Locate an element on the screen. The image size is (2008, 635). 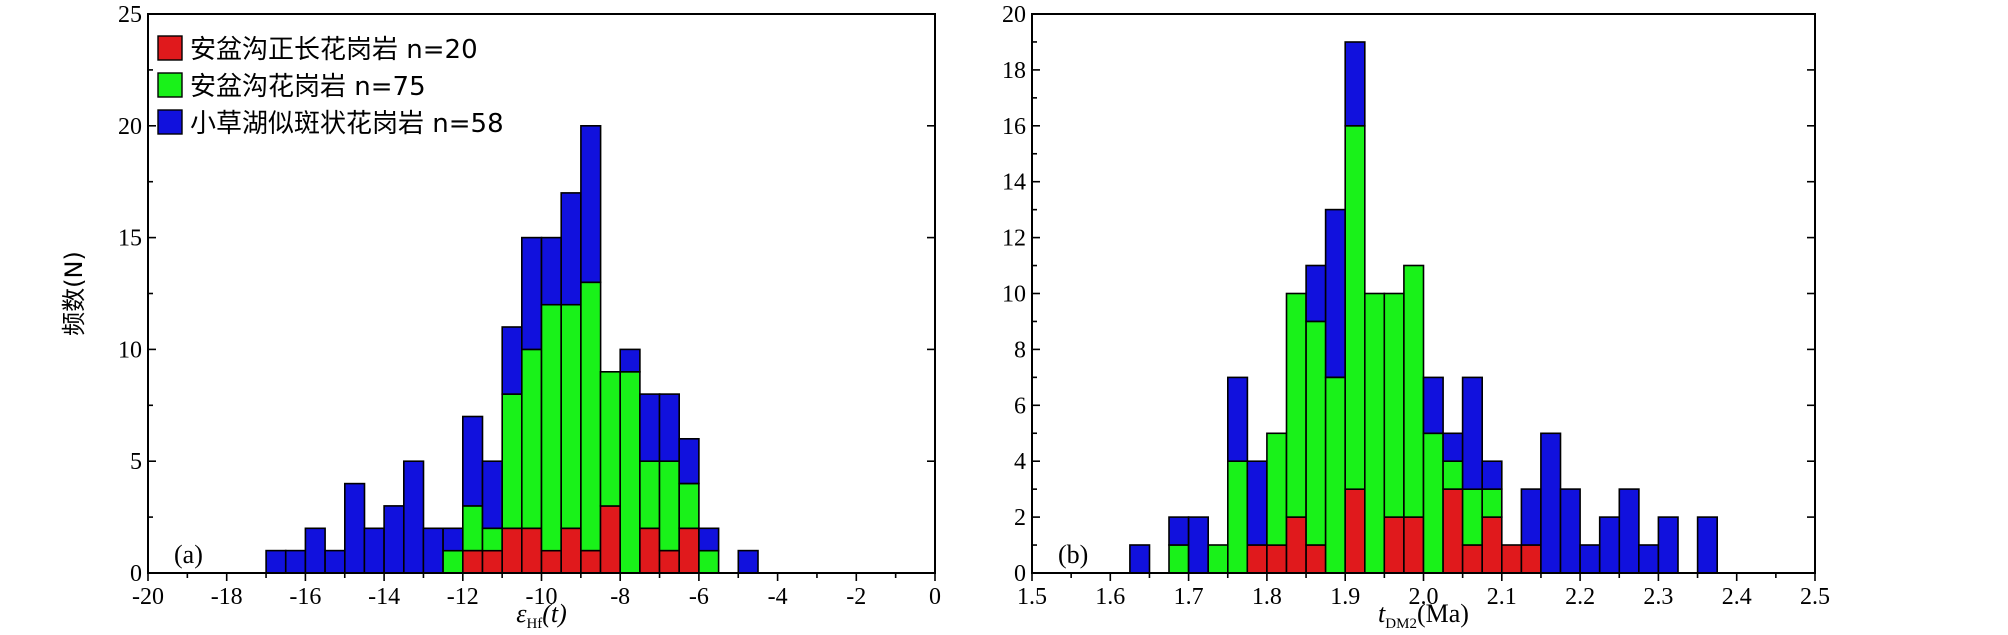
y-tick-label: 20 is located at coordinates (1014, 15).